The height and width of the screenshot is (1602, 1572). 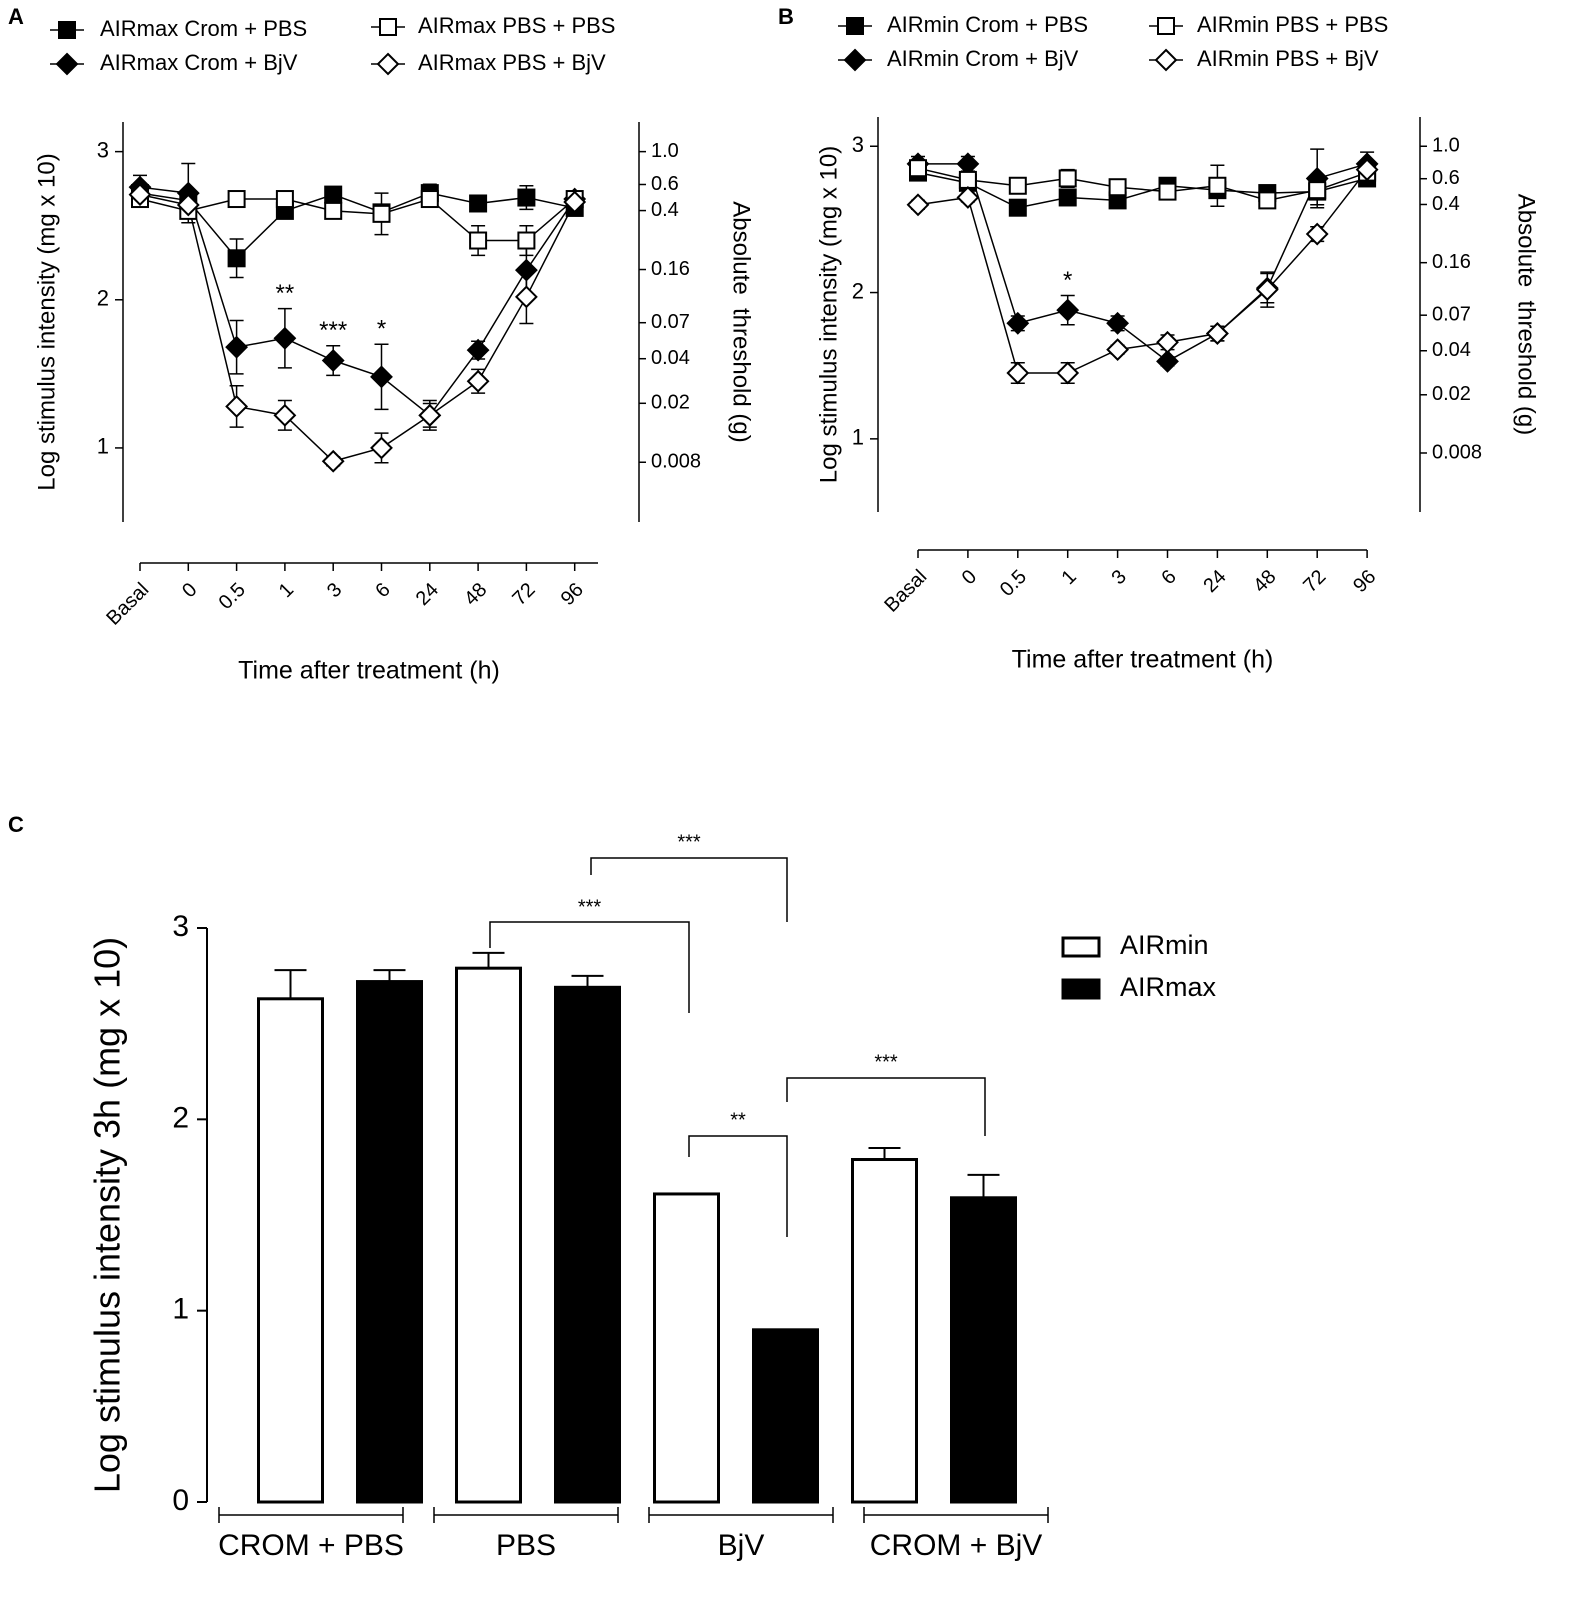 I want to click on x-axis-title: Time after treatment (h), so click(x=369, y=671).